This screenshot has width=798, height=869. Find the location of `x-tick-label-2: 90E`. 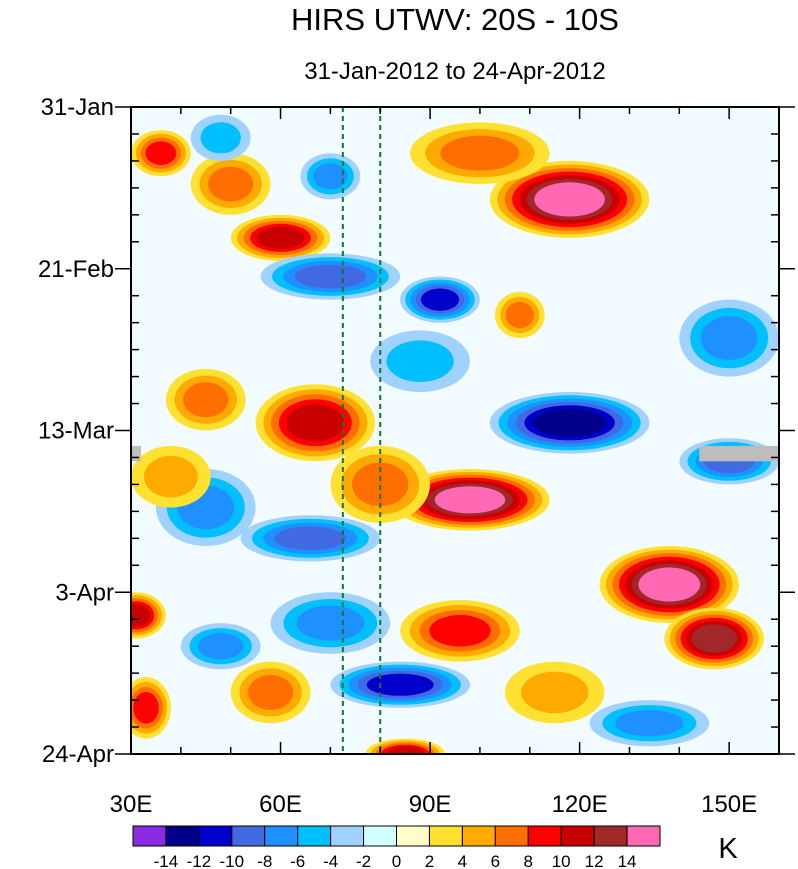

x-tick-label-2: 90E is located at coordinates (430, 804).